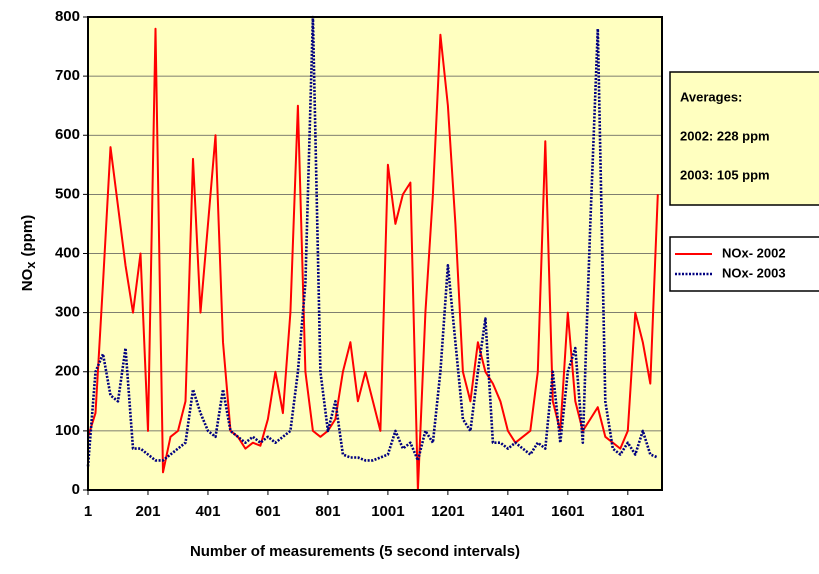  What do you see at coordinates (387, 511) in the screenshot?
I see `x-tick-label: 1001` at bounding box center [387, 511].